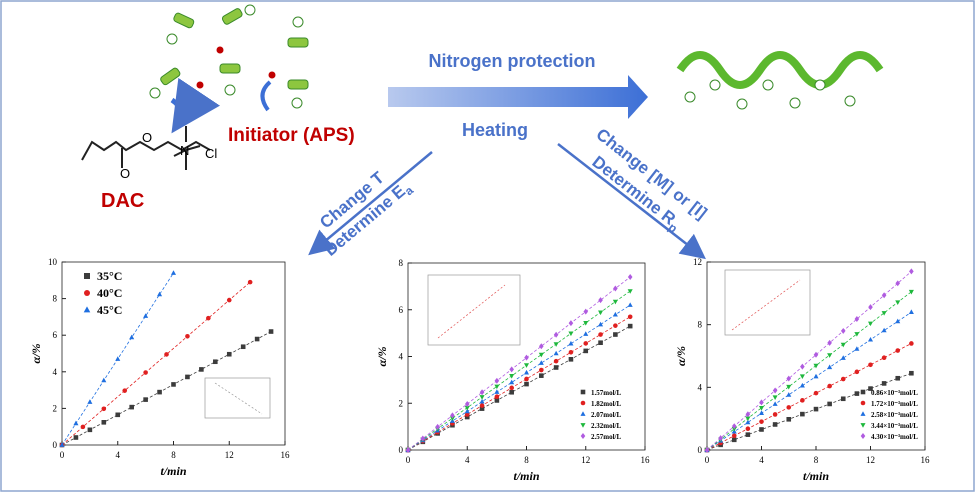 The width and height of the screenshot is (975, 492). What do you see at coordinates (401, 450) in the screenshot?
I see `y-tick-label: 0` at bounding box center [401, 450].